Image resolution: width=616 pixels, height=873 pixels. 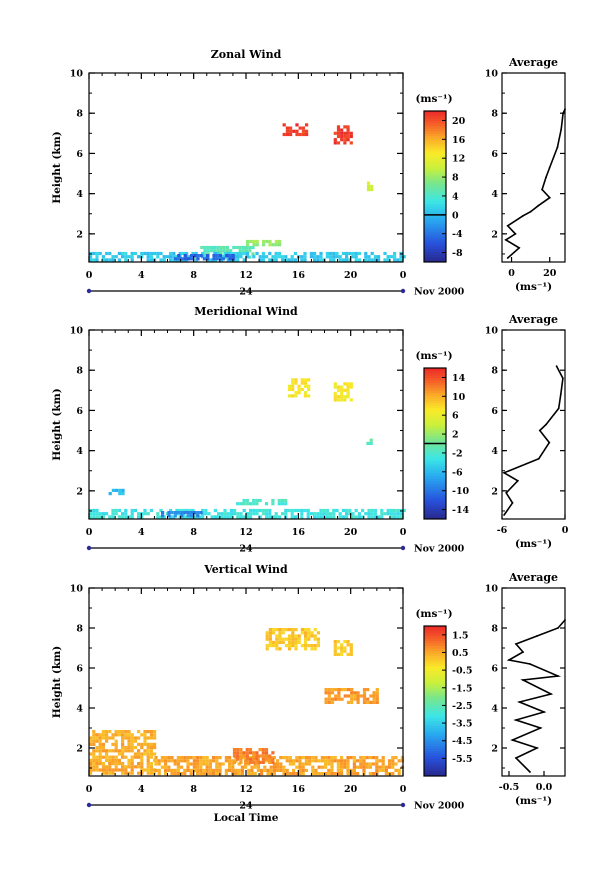 What do you see at coordinates (460, 653) in the screenshot?
I see `colorbar-tick-label: 0.5` at bounding box center [460, 653].